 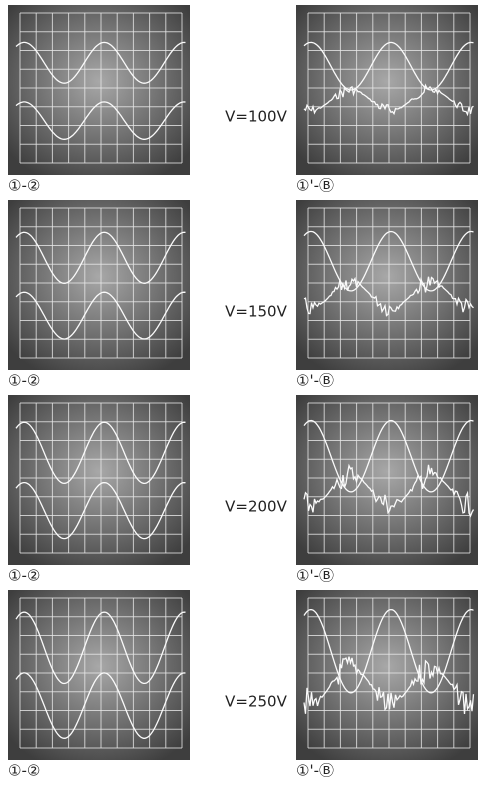 What do you see at coordinates (256, 507) in the screenshot?
I see `voltage-label: V=200V` at bounding box center [256, 507].